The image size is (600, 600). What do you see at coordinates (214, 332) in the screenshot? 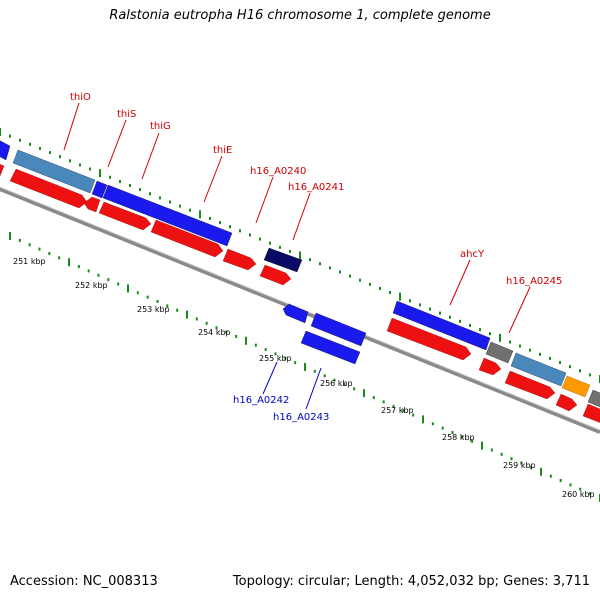
I see `kbp-label-254: 254 kbp` at bounding box center [214, 332].